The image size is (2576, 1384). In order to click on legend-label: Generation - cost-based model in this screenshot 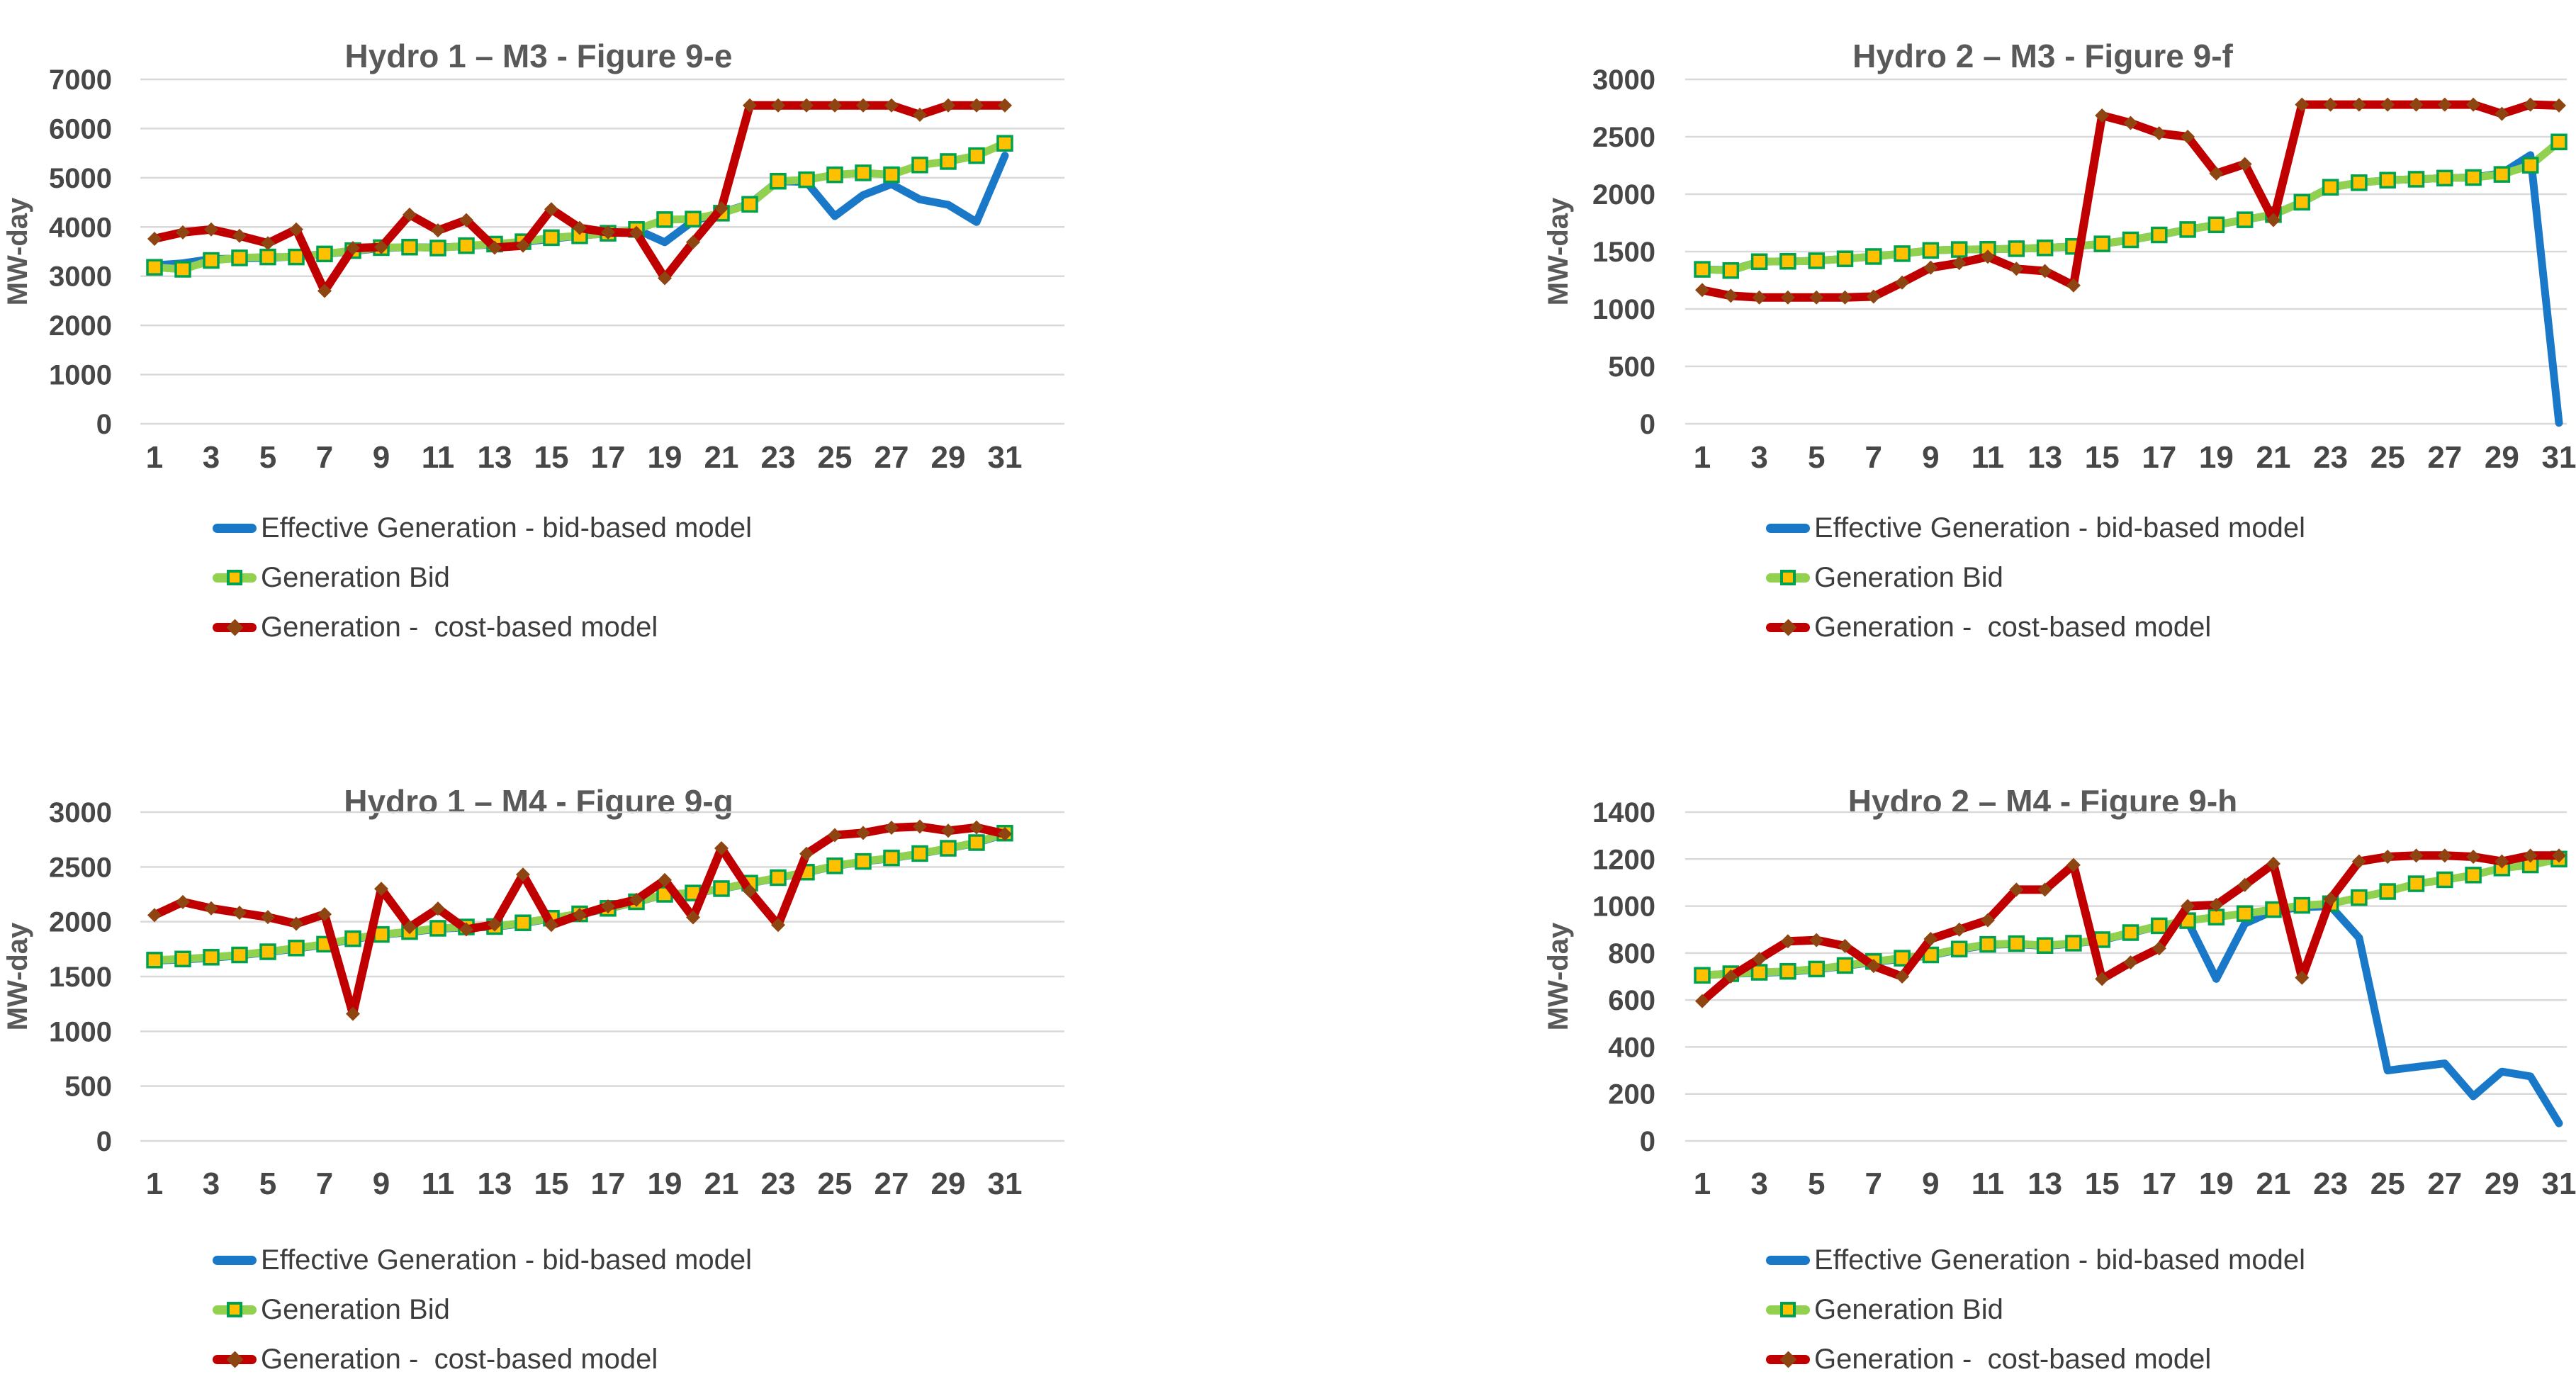, I will do `click(459, 1359)`.